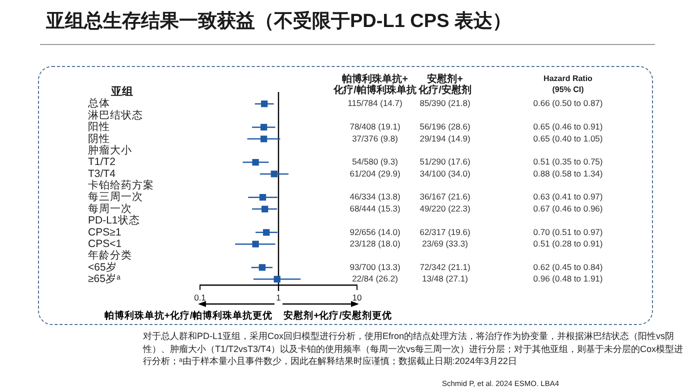 The height and width of the screenshot is (390, 693). What do you see at coordinates (568, 243) in the screenshot?
I see `data-label: 0.51 (0.28 to 0.91)` at bounding box center [568, 243].